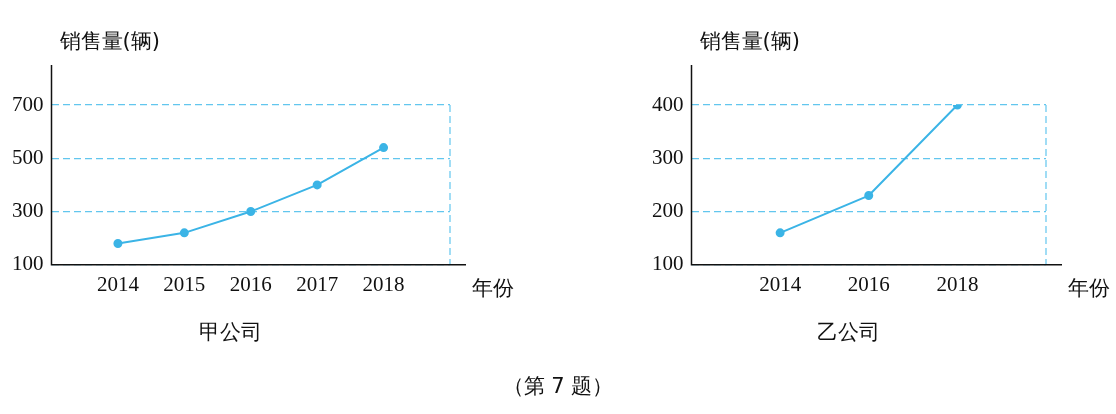  I want to click on y-tick-label: 200, so click(668, 210).